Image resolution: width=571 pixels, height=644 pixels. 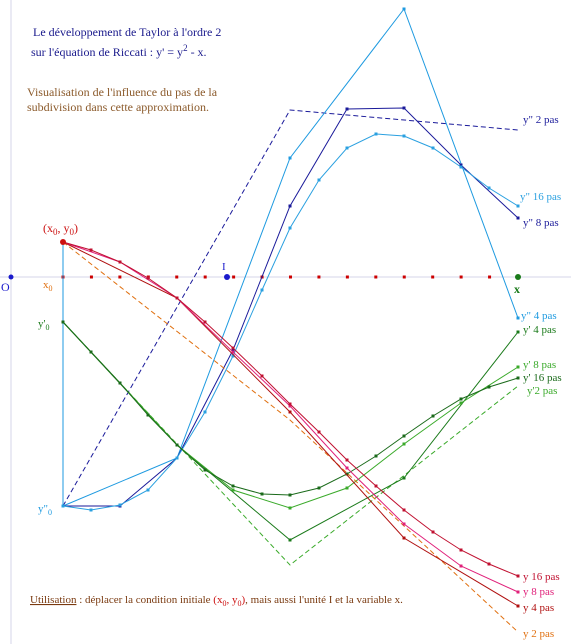 What do you see at coordinates (539, 365) in the screenshot?
I see `label-yp-8: y' 8 pas` at bounding box center [539, 365].